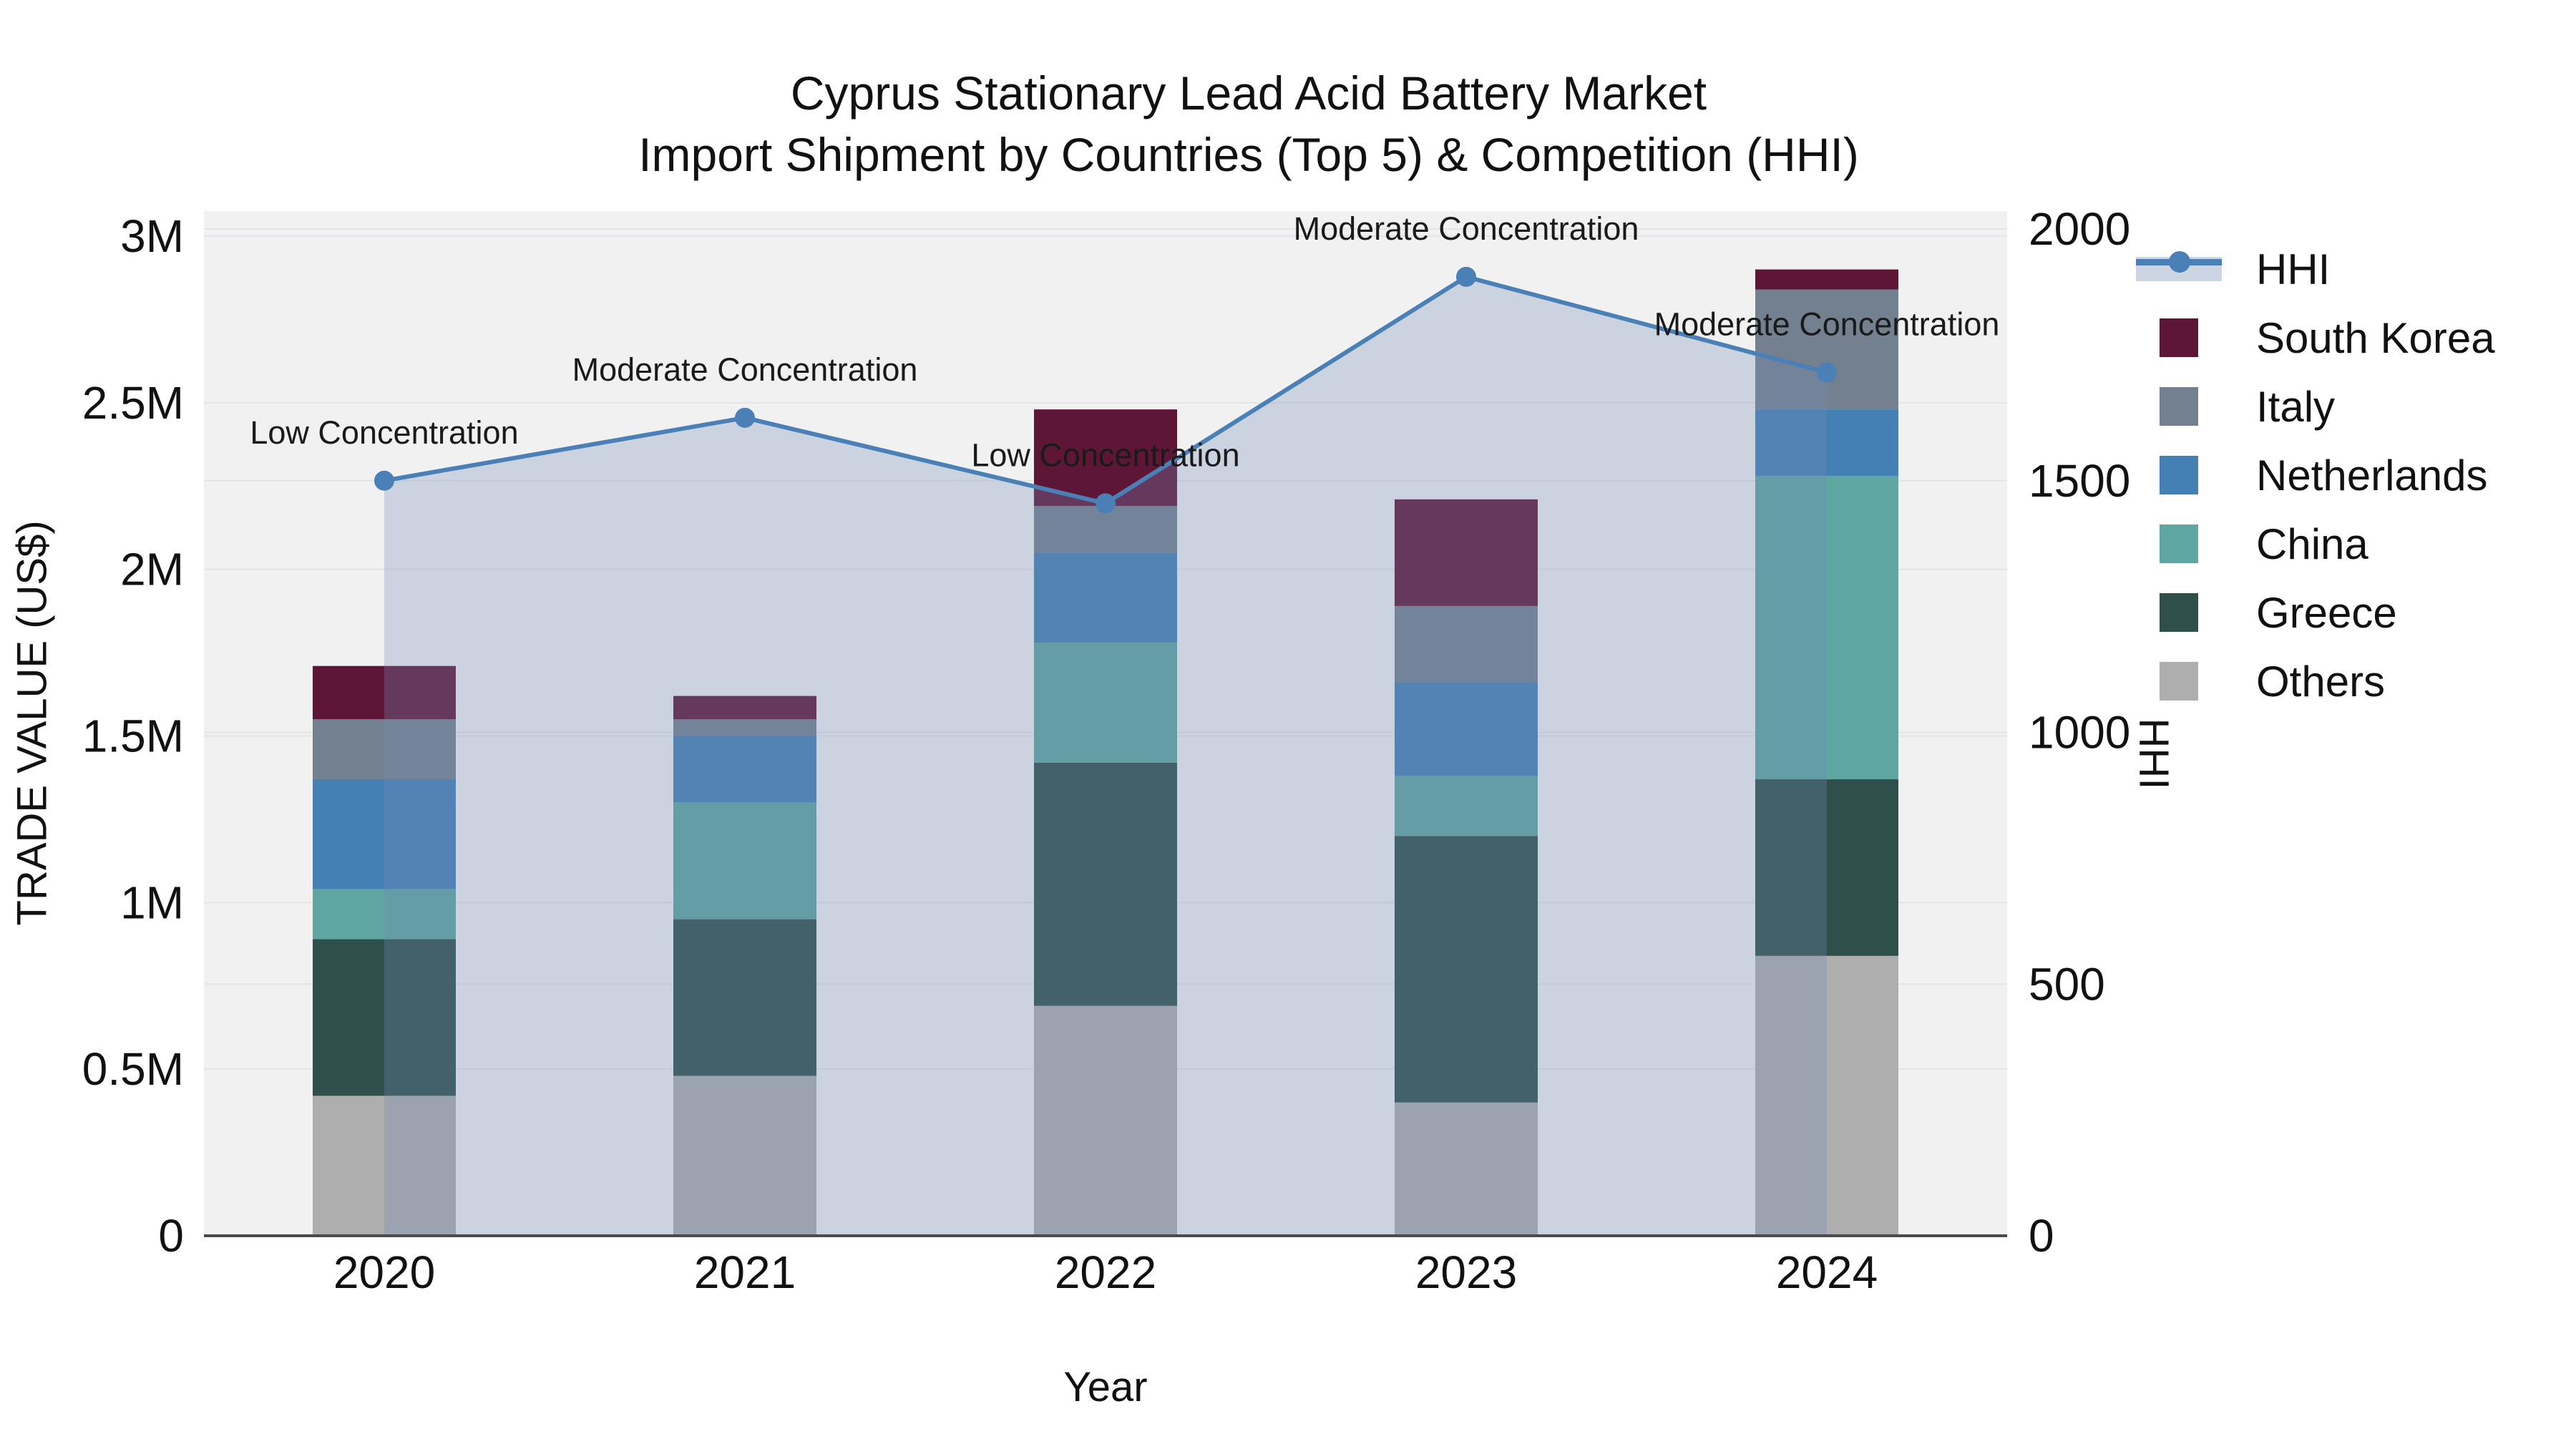 This screenshot has height=1449, width=2576. What do you see at coordinates (171, 1236) in the screenshot?
I see `left-tick-0: 0` at bounding box center [171, 1236].